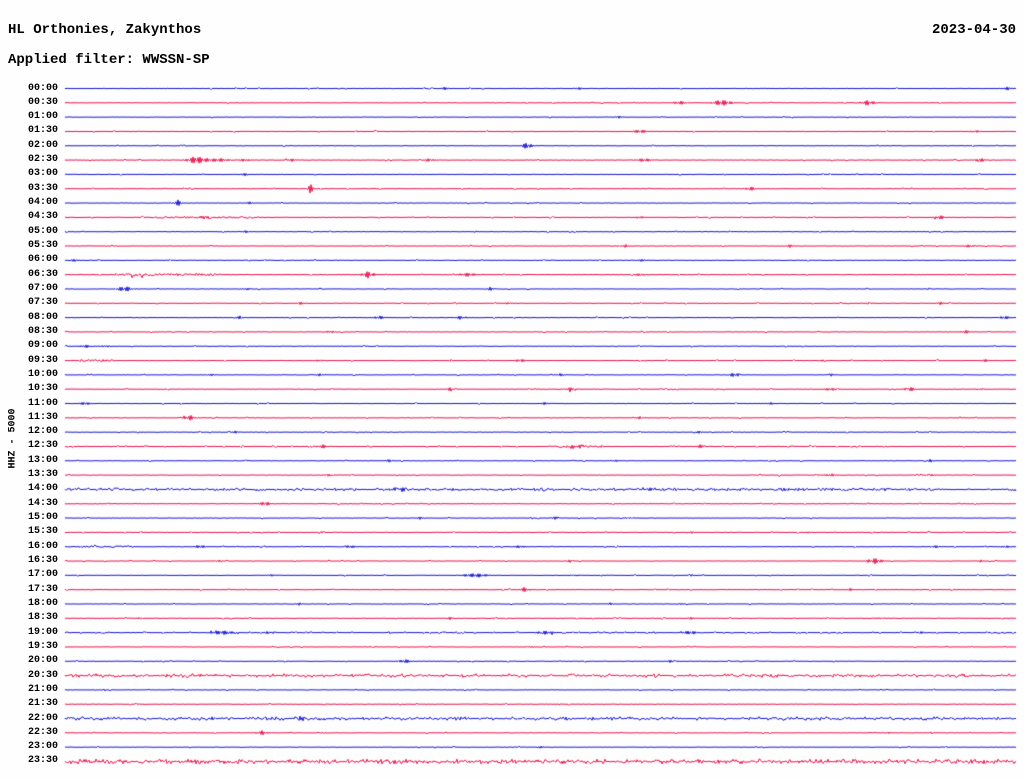  What do you see at coordinates (42, 174) in the screenshot?
I see `time-label: 03:00` at bounding box center [42, 174].